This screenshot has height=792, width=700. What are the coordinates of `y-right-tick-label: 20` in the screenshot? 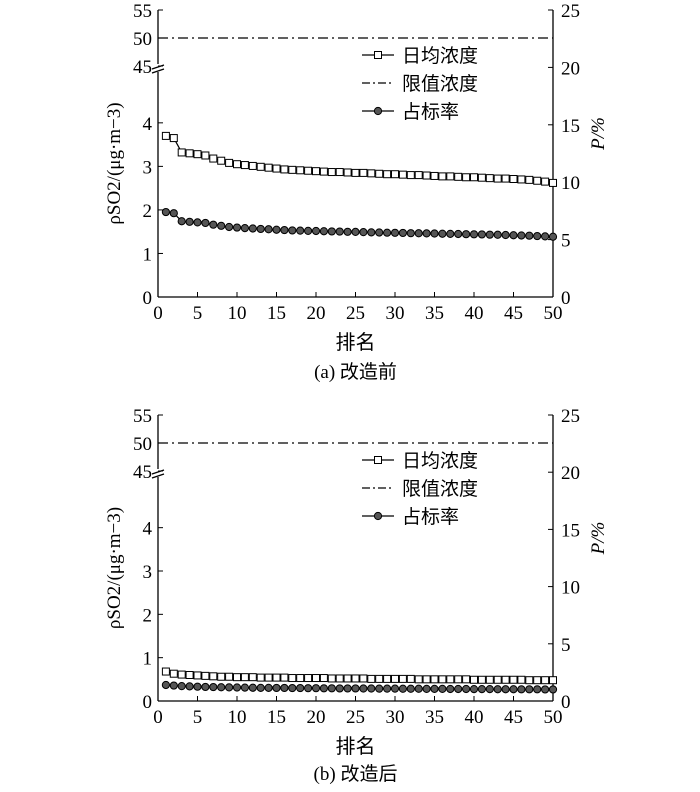 It's located at (570, 68).